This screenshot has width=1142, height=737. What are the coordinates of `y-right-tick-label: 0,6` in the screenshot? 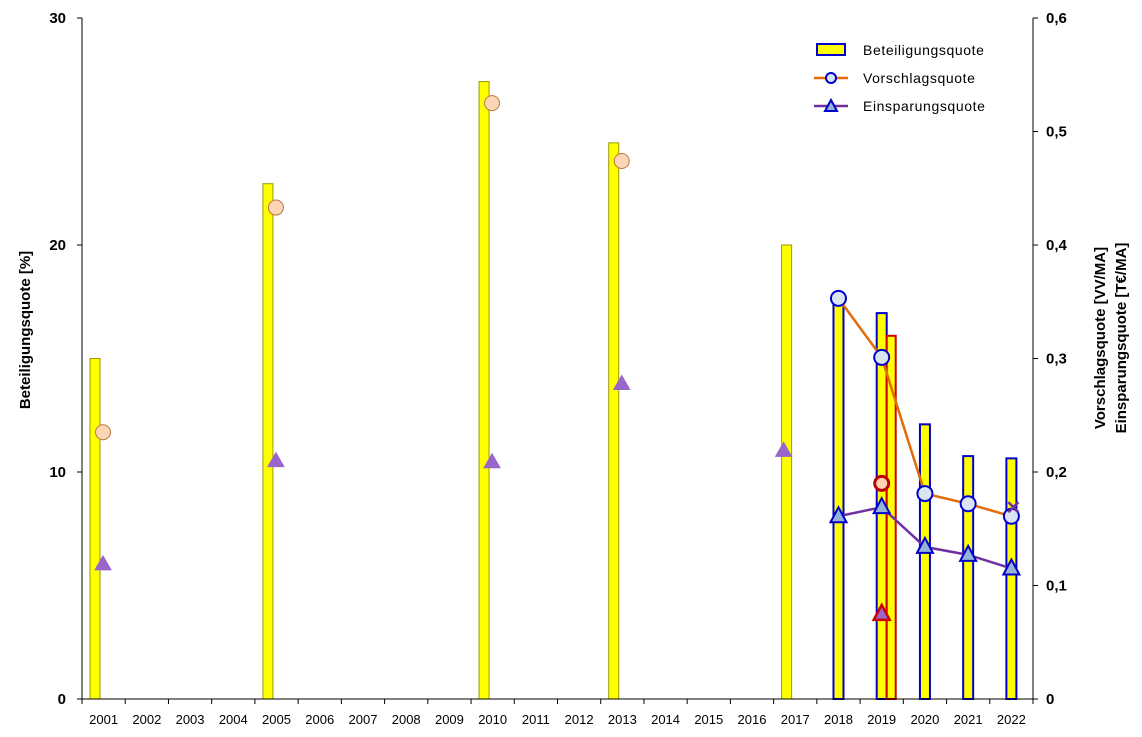 It's located at (1056, 18).